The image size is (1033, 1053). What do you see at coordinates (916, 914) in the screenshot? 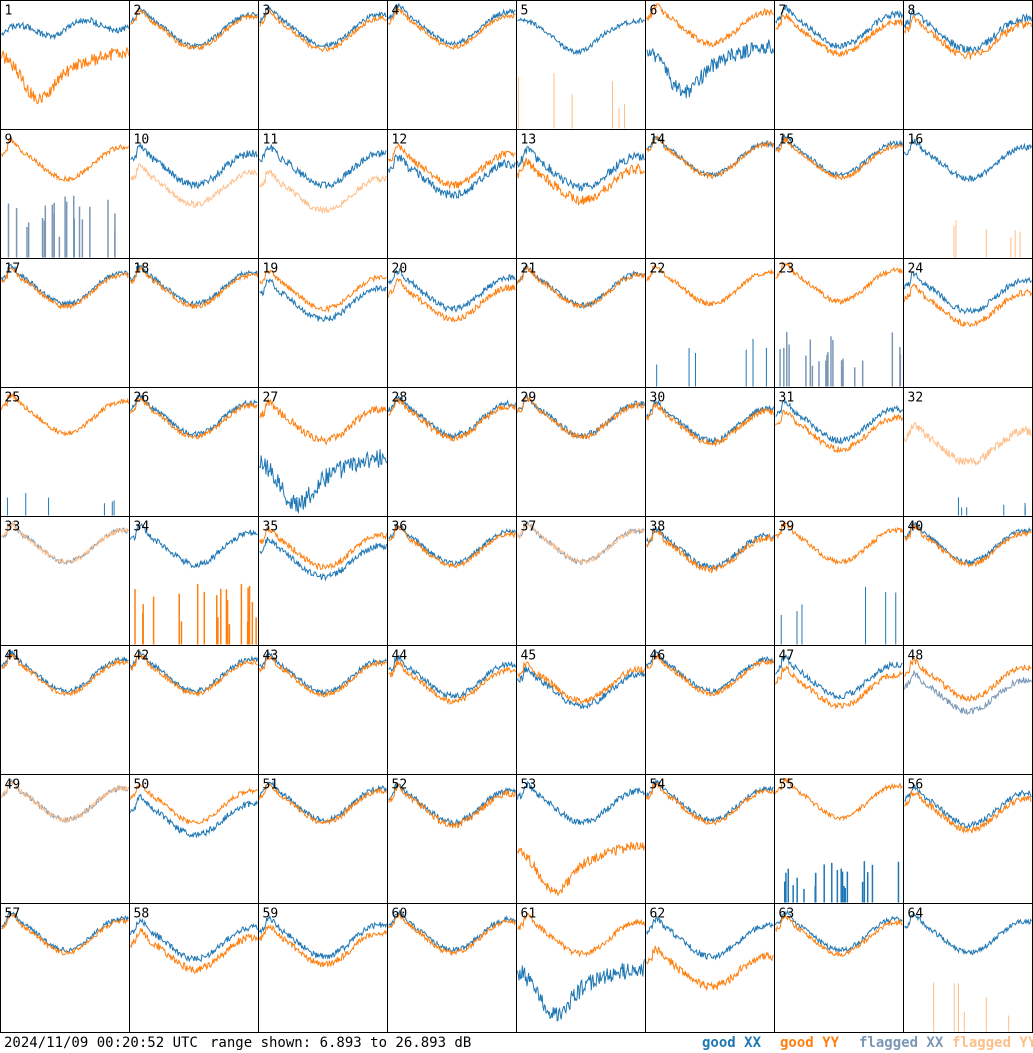
I see `panel-label: 64` at bounding box center [916, 914].